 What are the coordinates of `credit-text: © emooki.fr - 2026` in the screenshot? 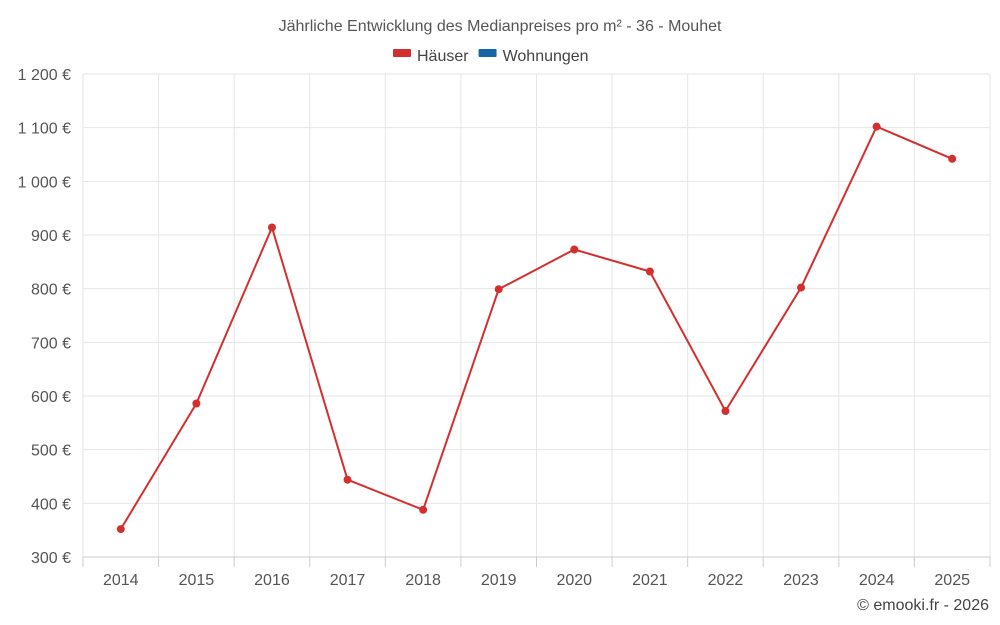 It's located at (923, 605).